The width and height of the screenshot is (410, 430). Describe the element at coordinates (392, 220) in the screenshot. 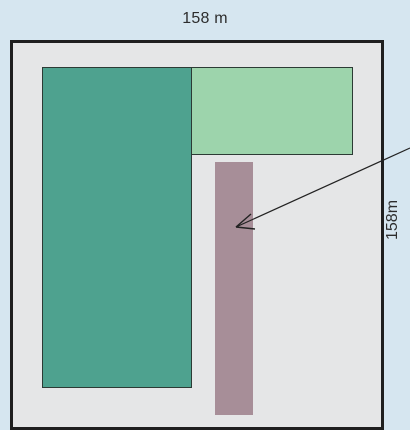

I see `side-dimension-label: 158m` at that location.